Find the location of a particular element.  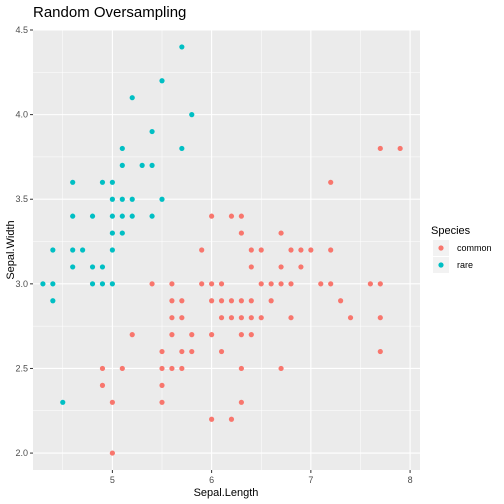

legend-label: rare is located at coordinates (465, 265).